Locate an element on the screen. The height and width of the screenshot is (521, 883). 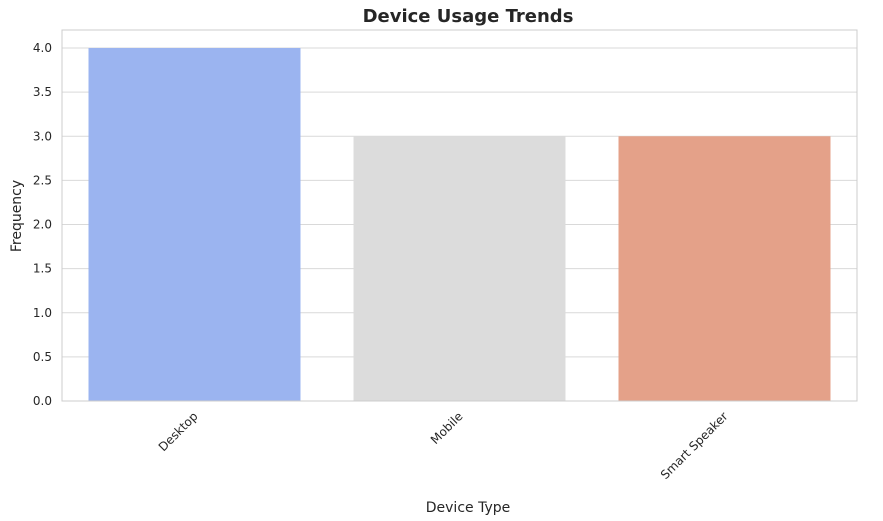
y-tick-label: 4.0 is located at coordinates (42, 48).